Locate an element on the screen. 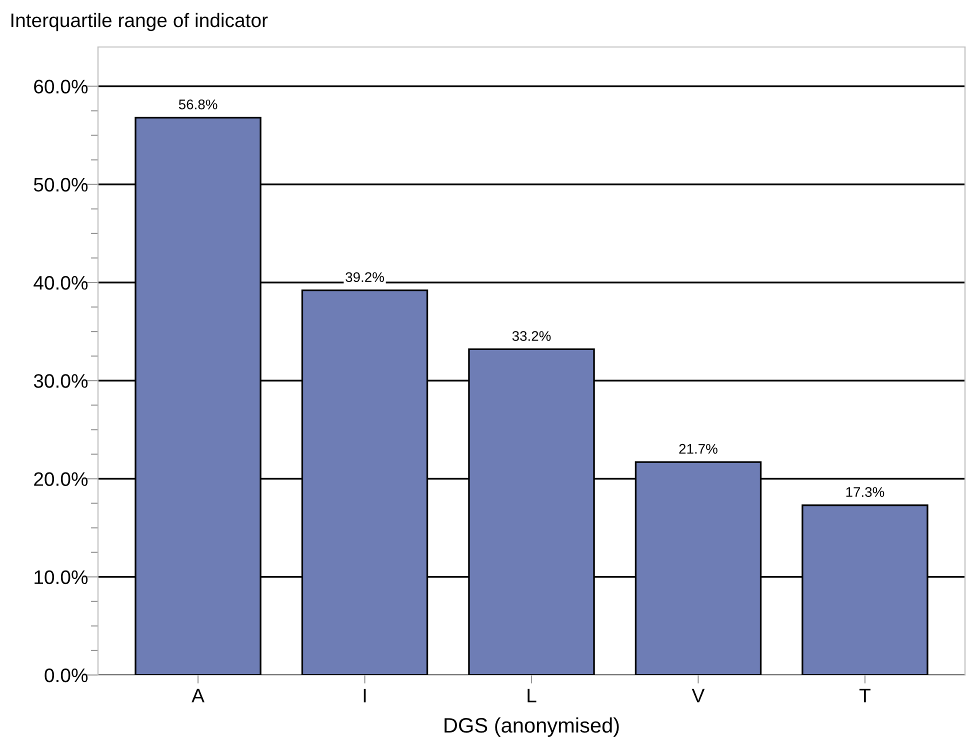 Image resolution: width=968 pixels, height=749 pixels. y-tick-label: 10.0% is located at coordinates (61, 577).